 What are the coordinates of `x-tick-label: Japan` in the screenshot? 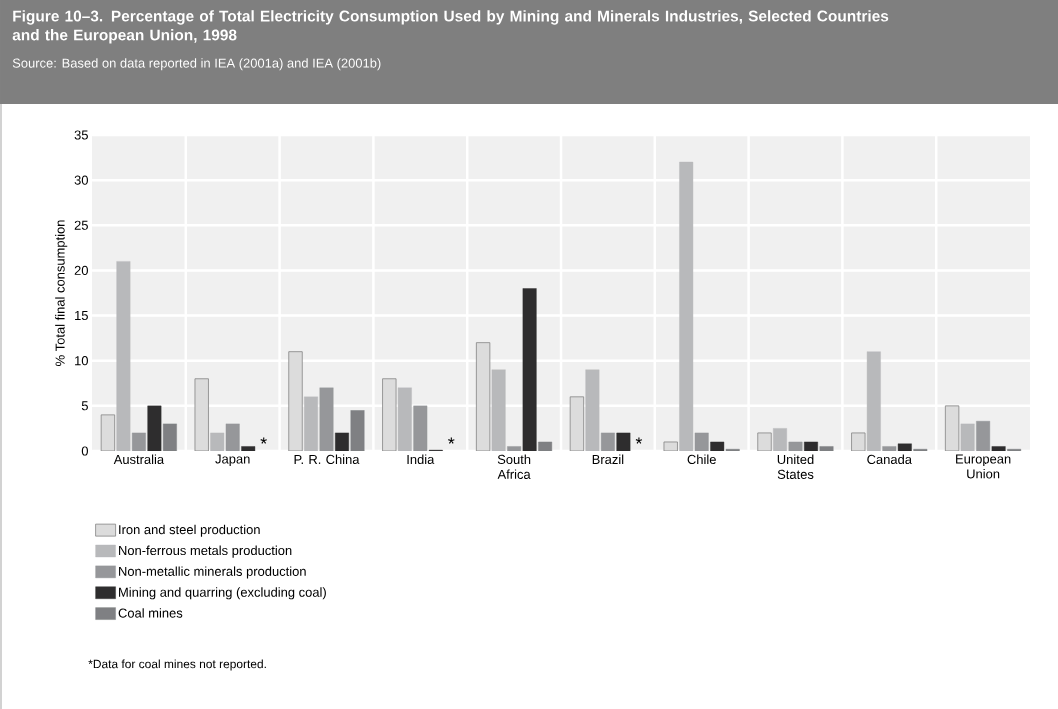 It's located at (232, 460).